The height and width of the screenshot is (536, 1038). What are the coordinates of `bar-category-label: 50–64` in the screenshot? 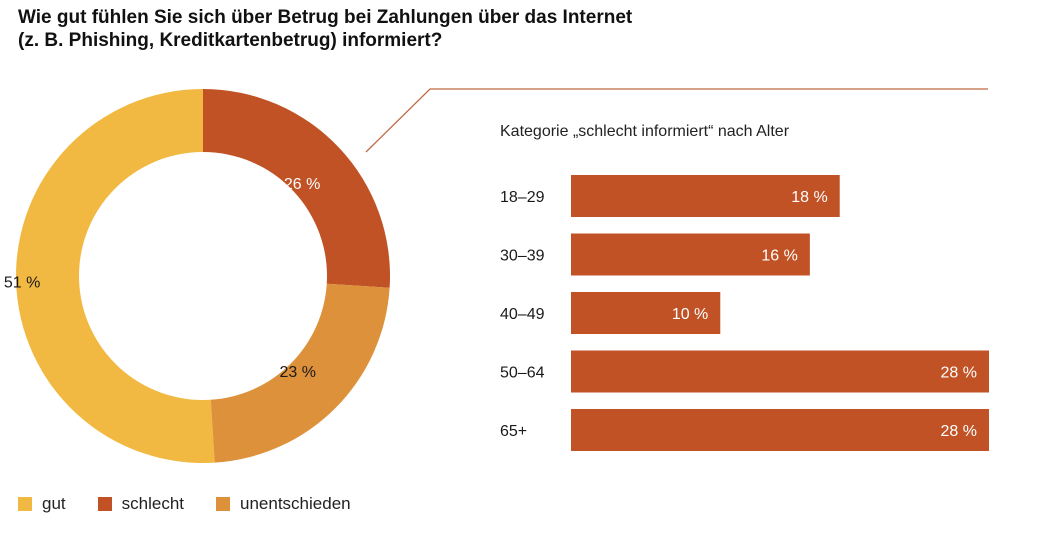 It's located at (522, 373).